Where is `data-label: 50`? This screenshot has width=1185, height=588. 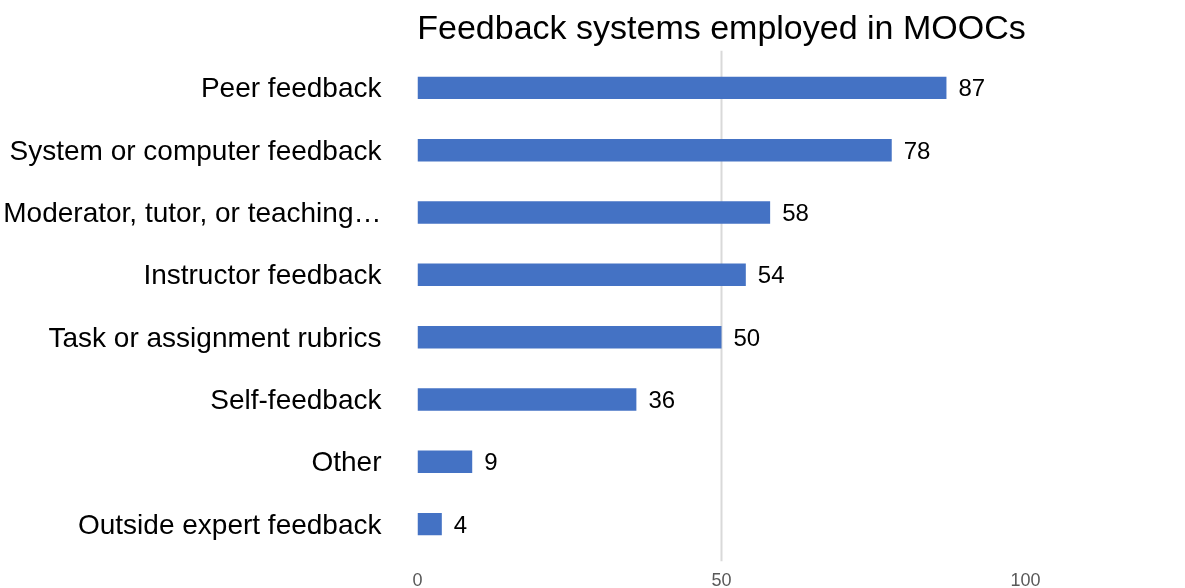
data-label: 50 is located at coordinates (747, 337).